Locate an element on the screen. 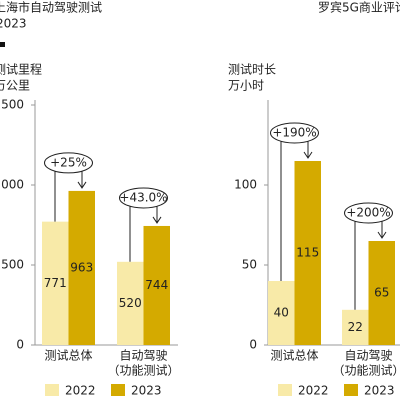 This screenshot has height=400, width=400. y-axis-label: 测试时长 is located at coordinates (252, 69).